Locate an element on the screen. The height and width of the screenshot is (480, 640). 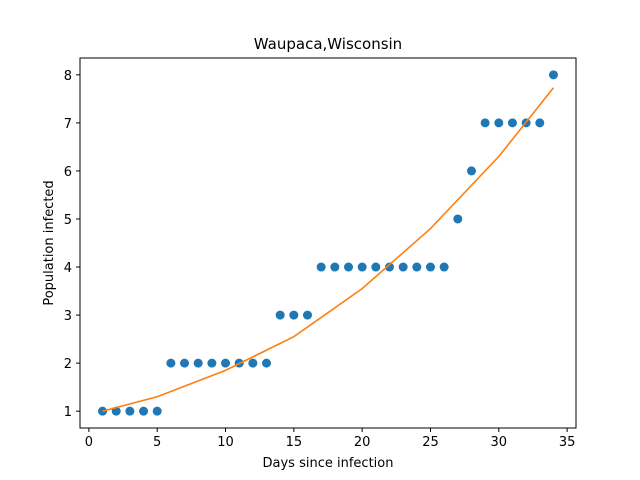
y-axis-label: Population infected is located at coordinates (49, 242).